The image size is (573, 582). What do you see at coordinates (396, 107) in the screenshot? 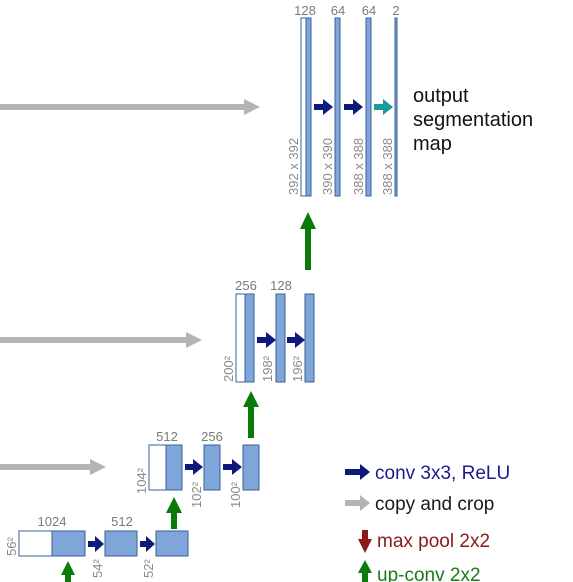
I see `top-block-output` at bounding box center [396, 107].